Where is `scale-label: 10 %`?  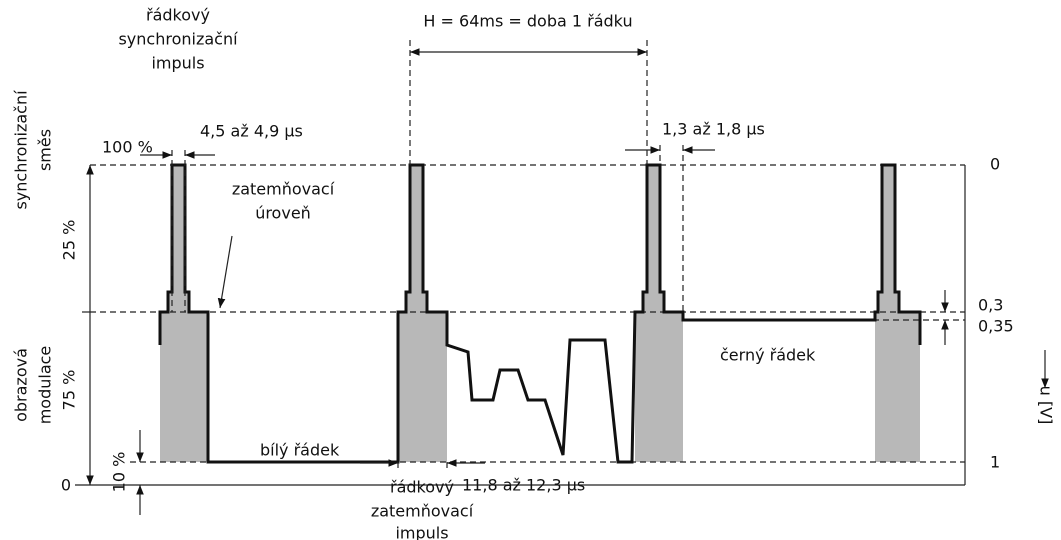
scale-label: 10 % is located at coordinates (119, 472).